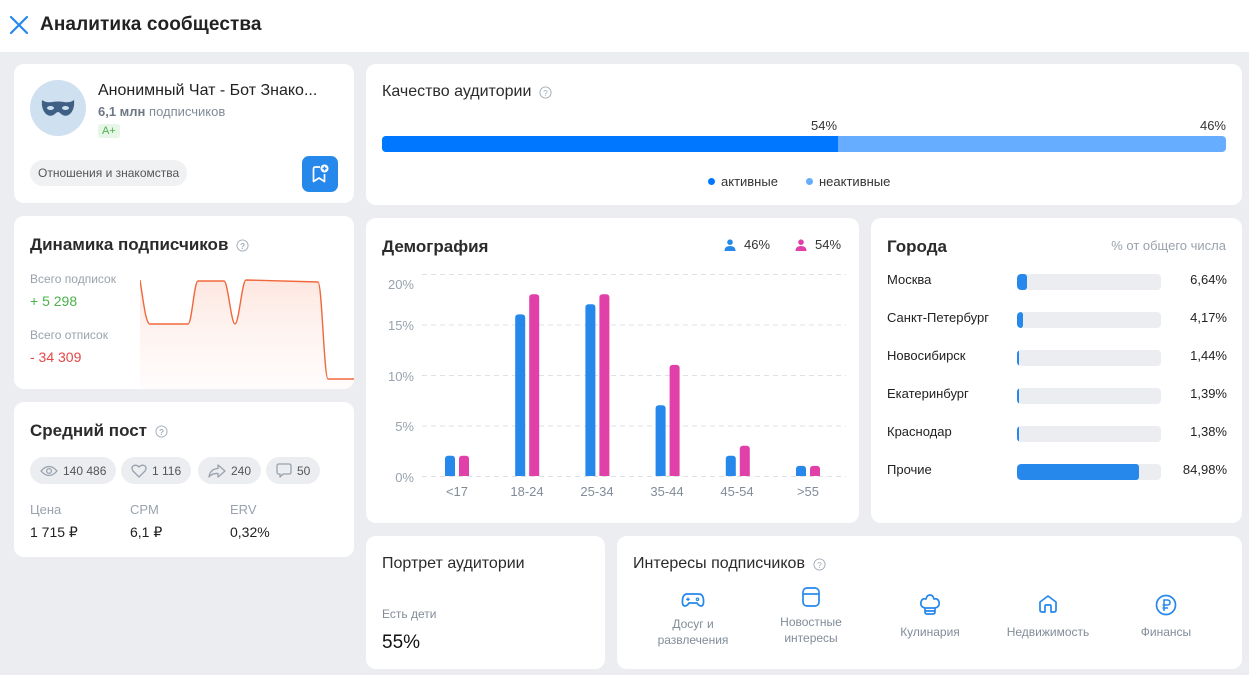  I want to click on audience-portrait-card: Портрет аудитории Есть дети 55%, so click(485, 602).